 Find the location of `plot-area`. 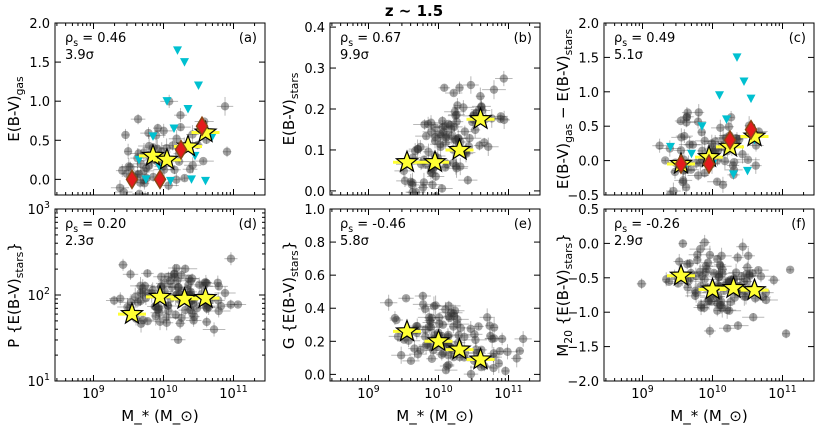

plot-area is located at coordinates (453, 132).